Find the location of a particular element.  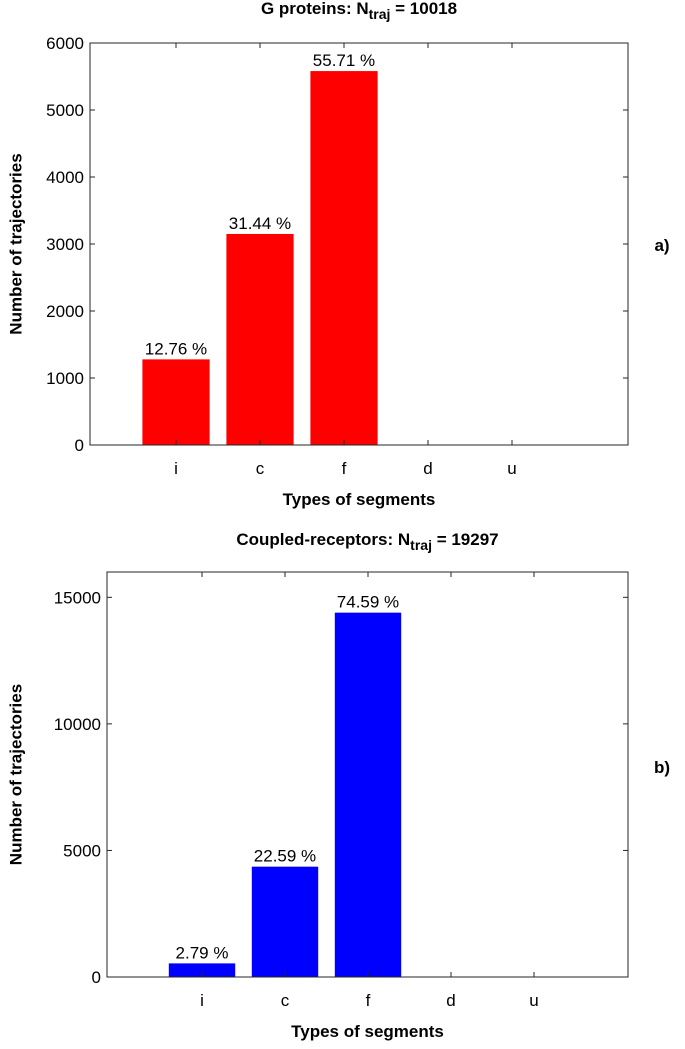

y-tick-label: 15000 is located at coordinates (77, 597).